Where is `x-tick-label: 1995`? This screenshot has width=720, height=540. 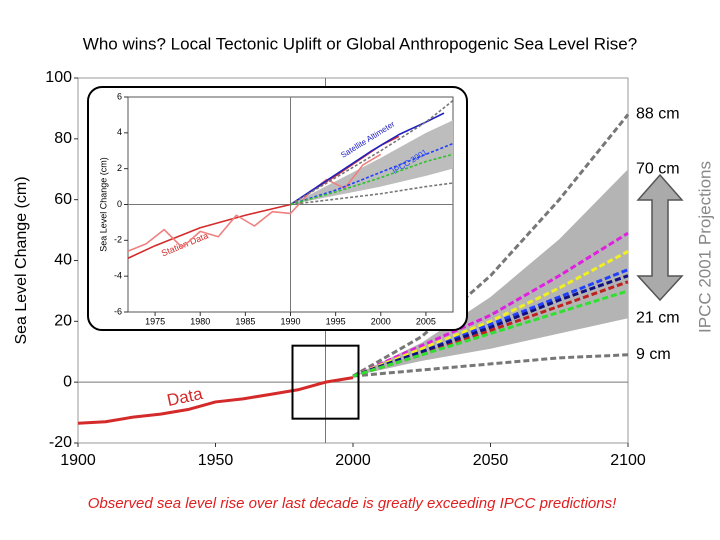
x-tick-label: 1995 is located at coordinates (336, 321).